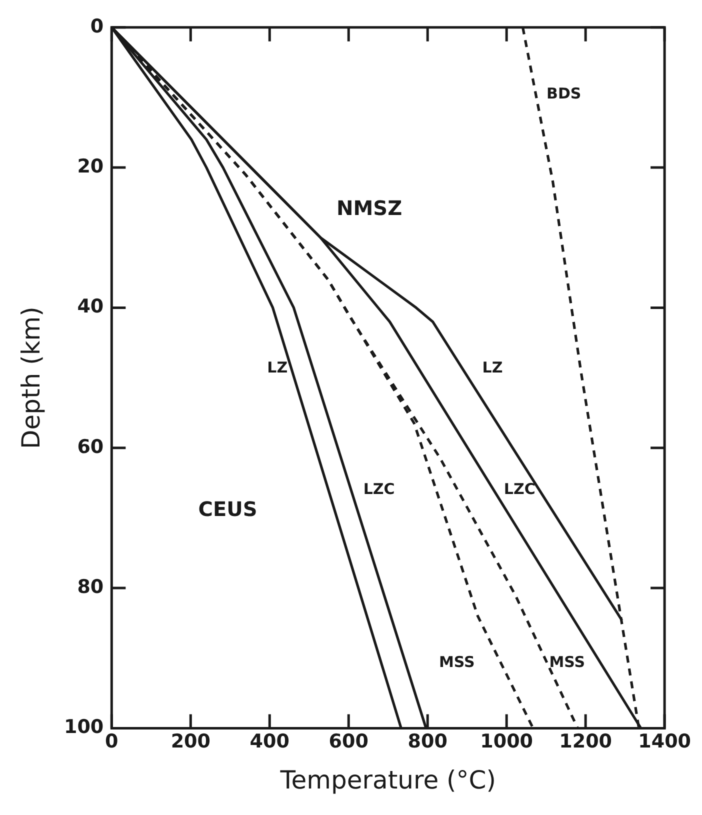 The image size is (702, 815). Describe the element at coordinates (84, 727) in the screenshot. I see `y-tick-label: 100` at that location.